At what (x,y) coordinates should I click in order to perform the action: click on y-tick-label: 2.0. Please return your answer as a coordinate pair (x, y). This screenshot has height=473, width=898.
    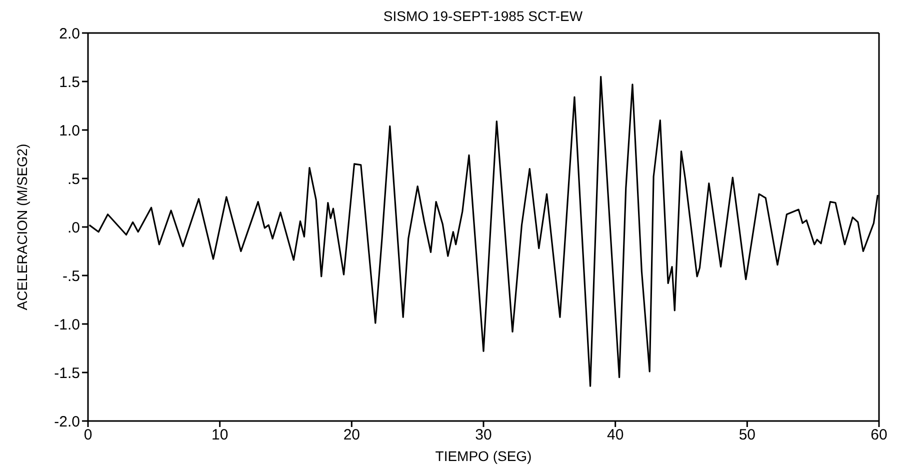
    Looking at the image, I should click on (69, 33).